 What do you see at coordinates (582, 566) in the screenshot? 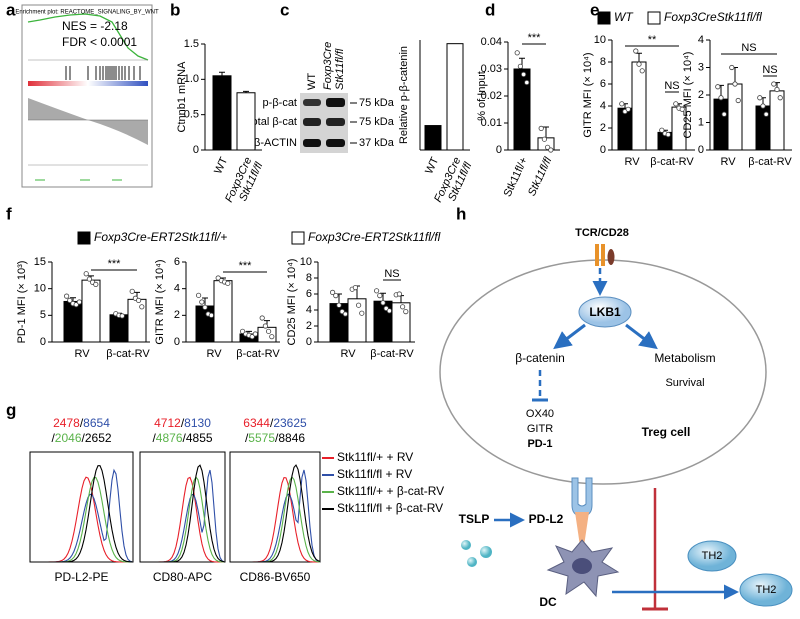
I see `nucleus` at bounding box center [582, 566].